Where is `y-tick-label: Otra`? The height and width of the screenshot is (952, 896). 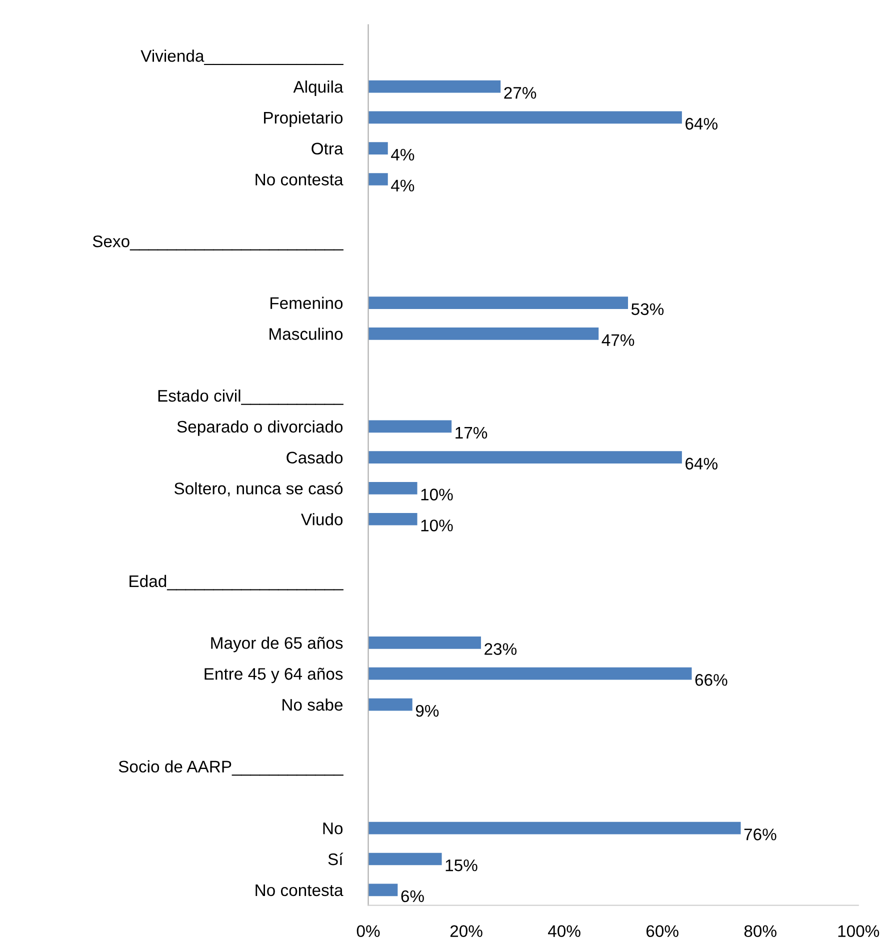 y-tick-label: Otra is located at coordinates (328, 148).